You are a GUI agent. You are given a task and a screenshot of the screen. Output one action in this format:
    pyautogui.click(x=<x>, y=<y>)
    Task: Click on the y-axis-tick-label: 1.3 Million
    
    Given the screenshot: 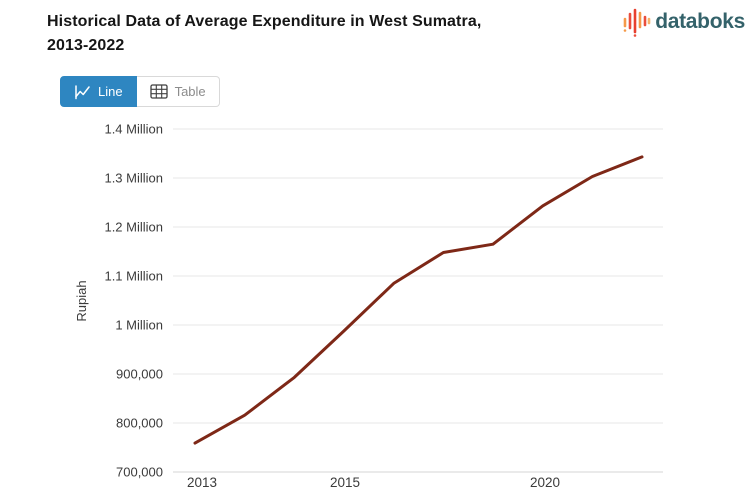 What is the action you would take?
    pyautogui.click(x=133, y=178)
    